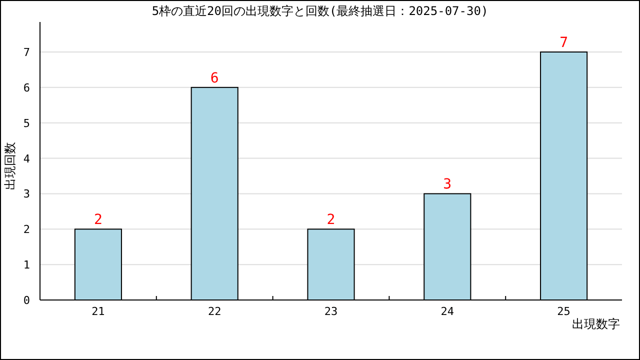  Describe the element at coordinates (26, 194) in the screenshot. I see `y-tick-label: 3` at that location.